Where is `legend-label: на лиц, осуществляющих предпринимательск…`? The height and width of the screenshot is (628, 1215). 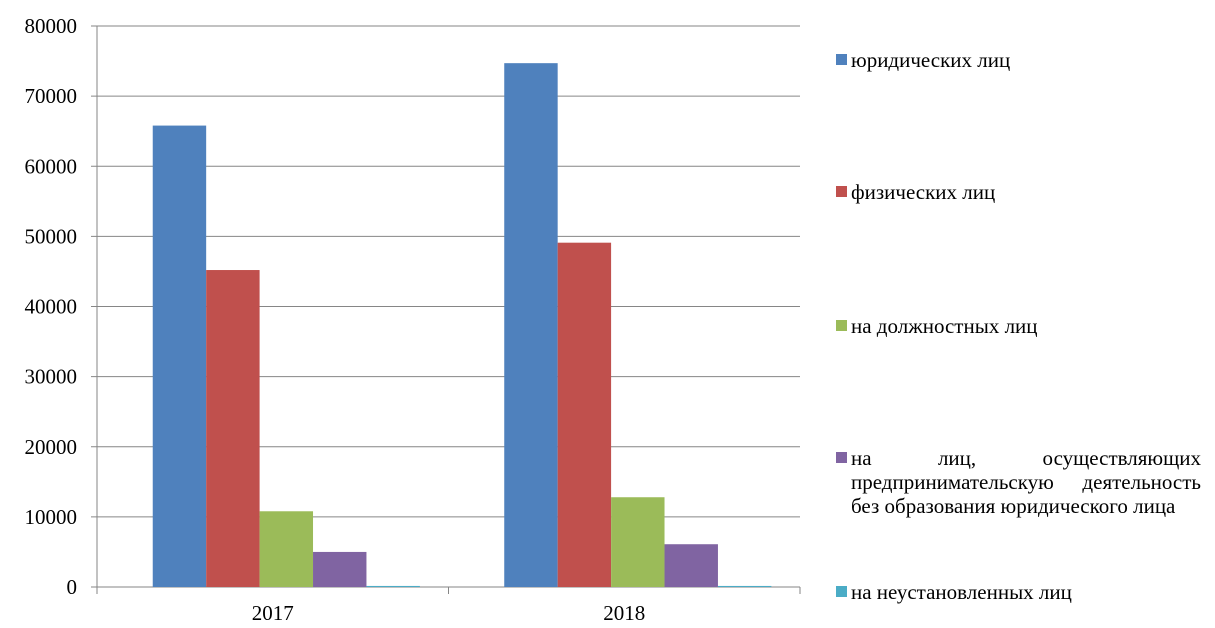 legend-label: на лиц, осуществляющих предпринимательск… is located at coordinates (1026, 482).